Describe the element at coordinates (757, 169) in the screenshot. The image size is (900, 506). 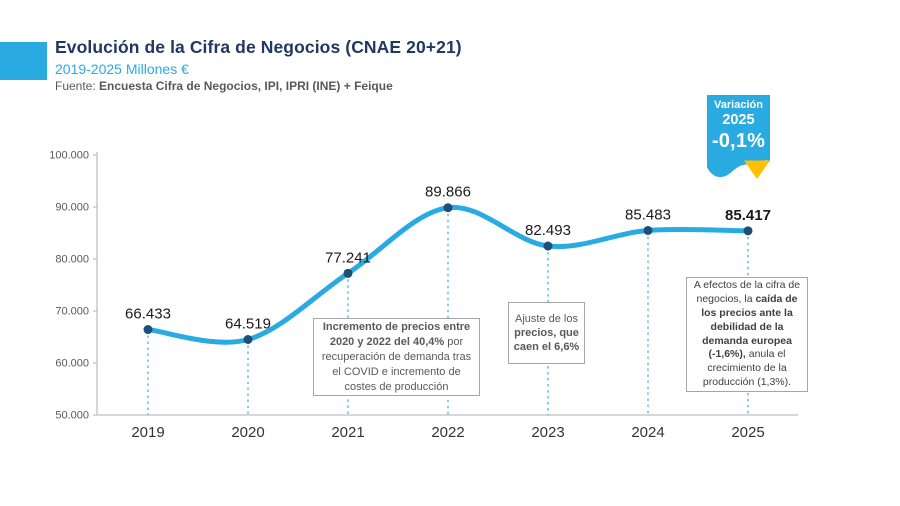
I see `badge-arrow-icon` at that location.